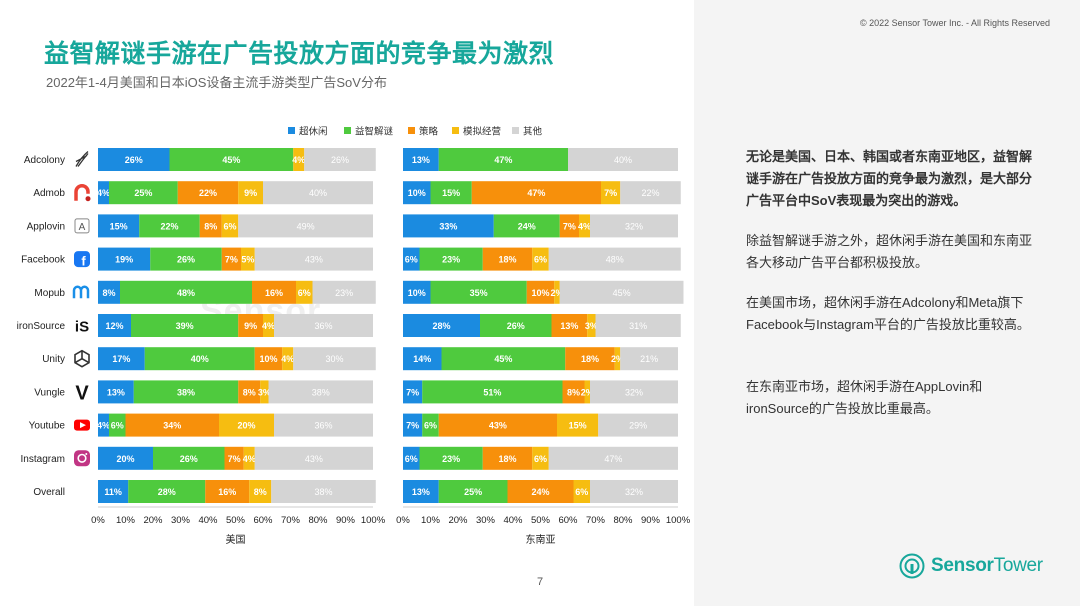 The image size is (1080, 606). I want to click on bar-segment-p1-c9-s0, so click(411, 458).